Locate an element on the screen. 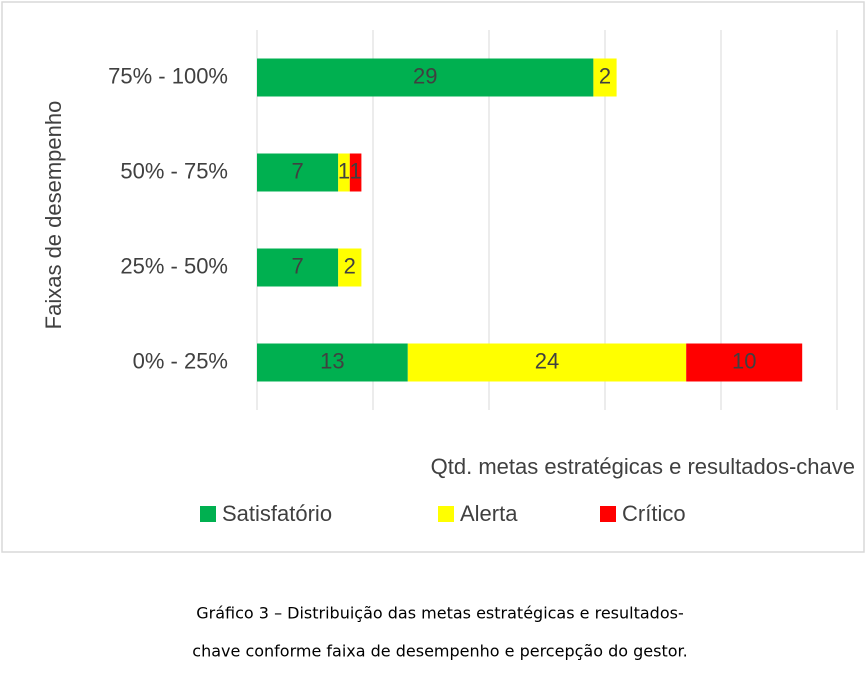 The image size is (868, 677). y-tick-label: 0% - 25% is located at coordinates (180, 360).